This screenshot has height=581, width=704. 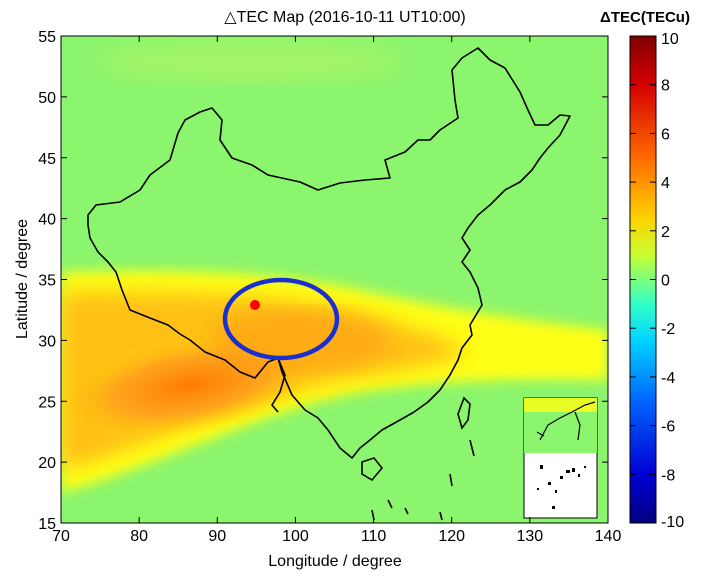 I want to click on colorbar-tick-label: -8, so click(x=668, y=475).